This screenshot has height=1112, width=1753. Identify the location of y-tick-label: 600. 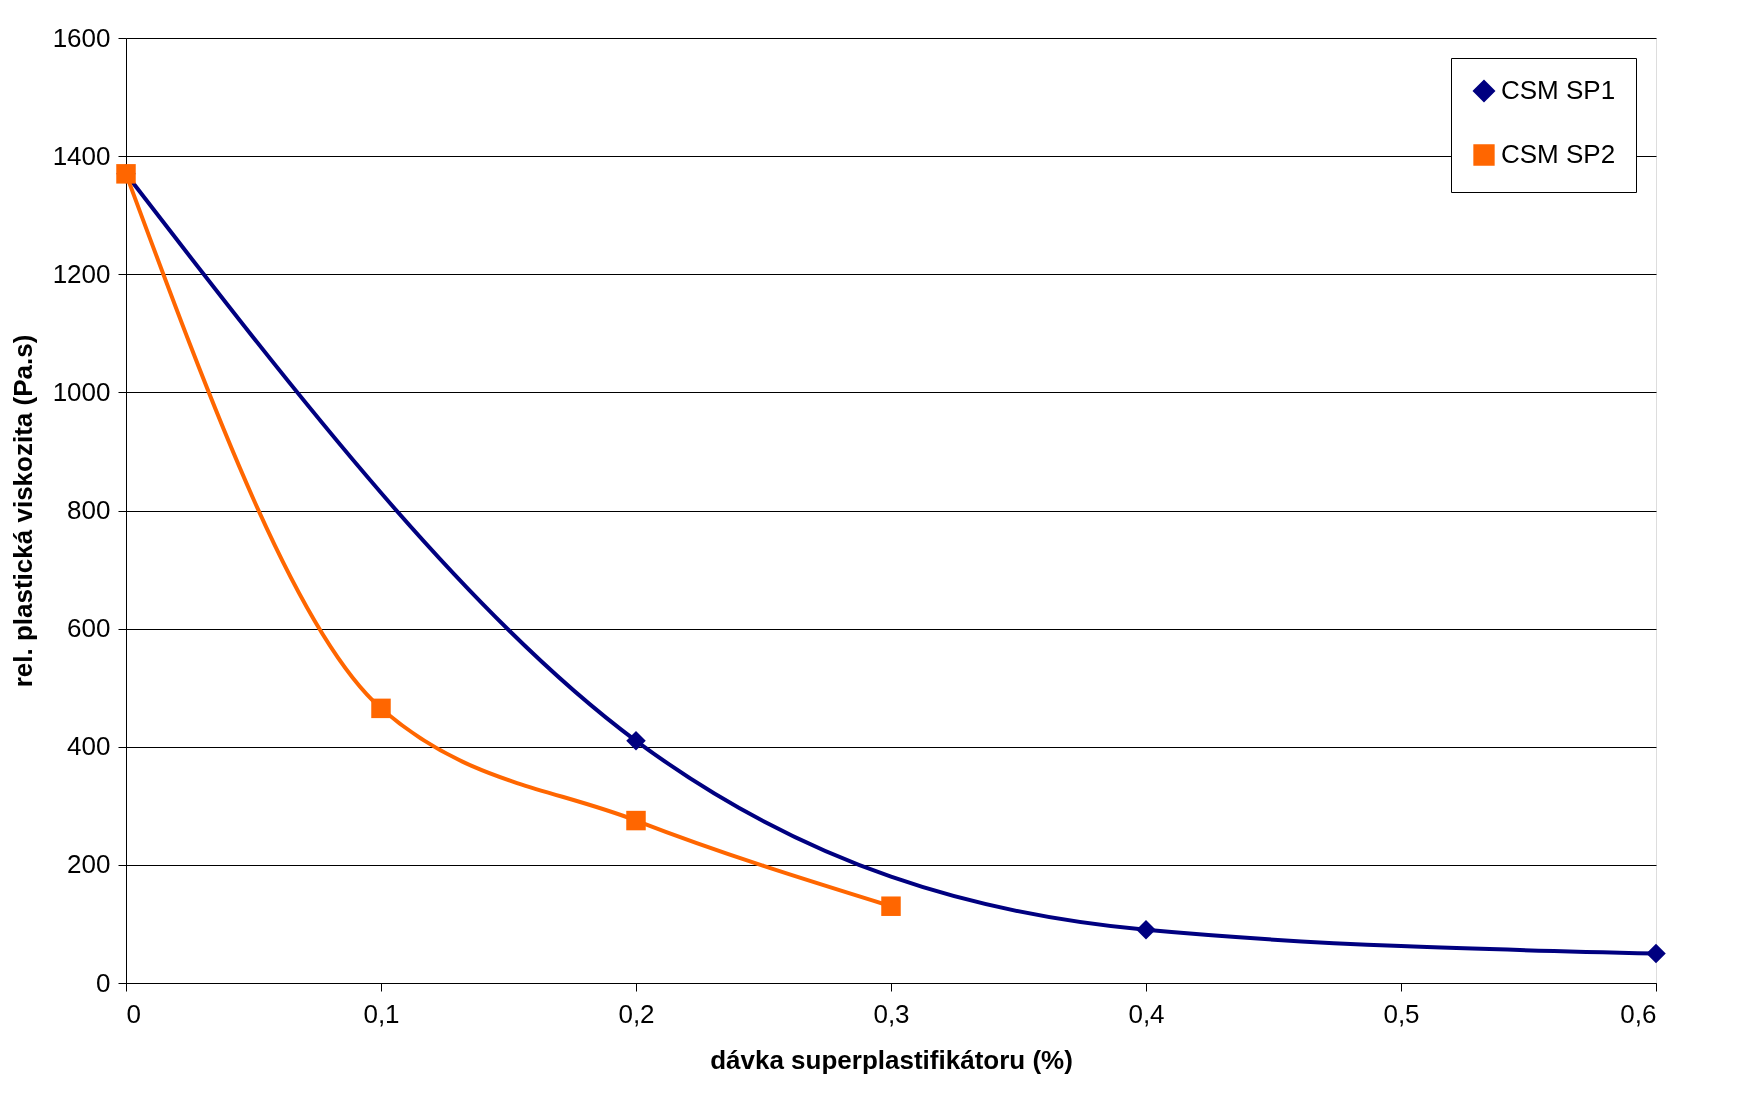
(89, 628).